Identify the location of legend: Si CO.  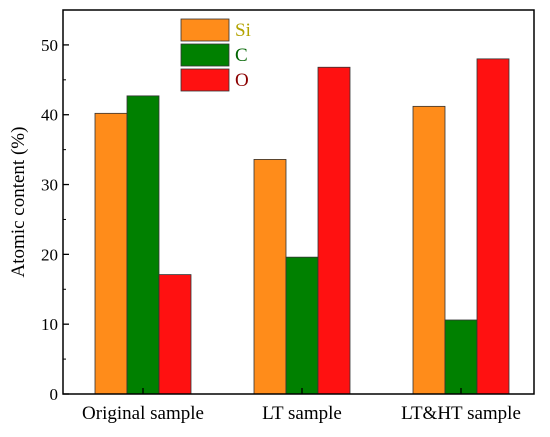
(215, 55).